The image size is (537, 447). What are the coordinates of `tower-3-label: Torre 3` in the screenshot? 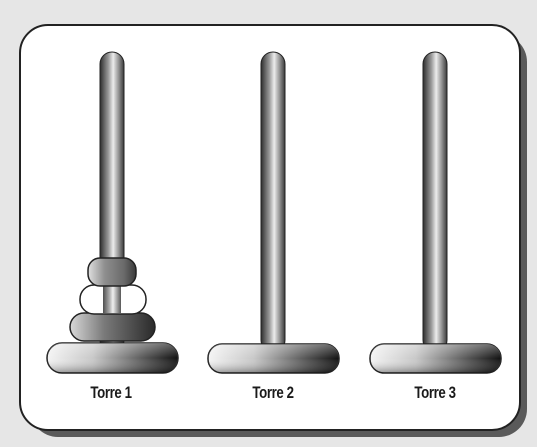 It's located at (435, 392).